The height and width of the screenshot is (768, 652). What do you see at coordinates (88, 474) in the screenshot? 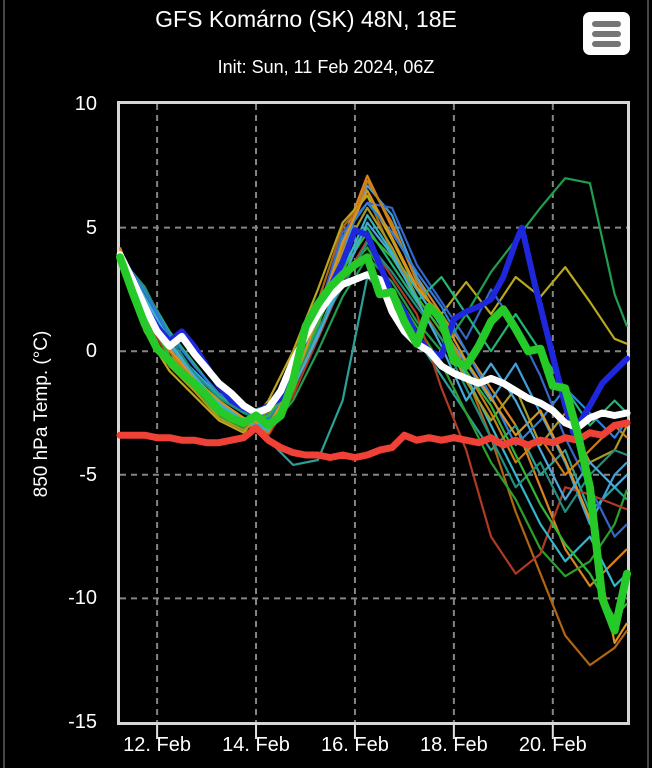
I see `y-tick-label: -5` at bounding box center [88, 474].